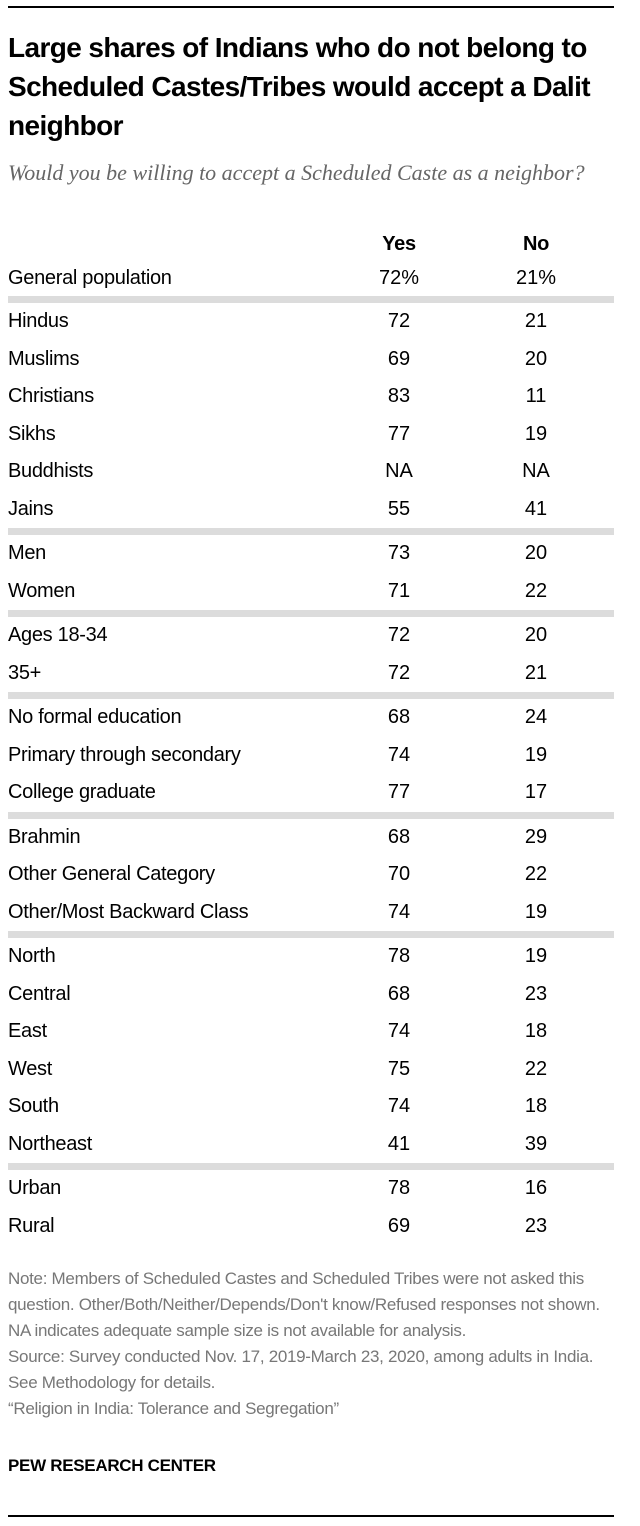  What do you see at coordinates (33, 1106) in the screenshot?
I see `row-label: South` at bounding box center [33, 1106].